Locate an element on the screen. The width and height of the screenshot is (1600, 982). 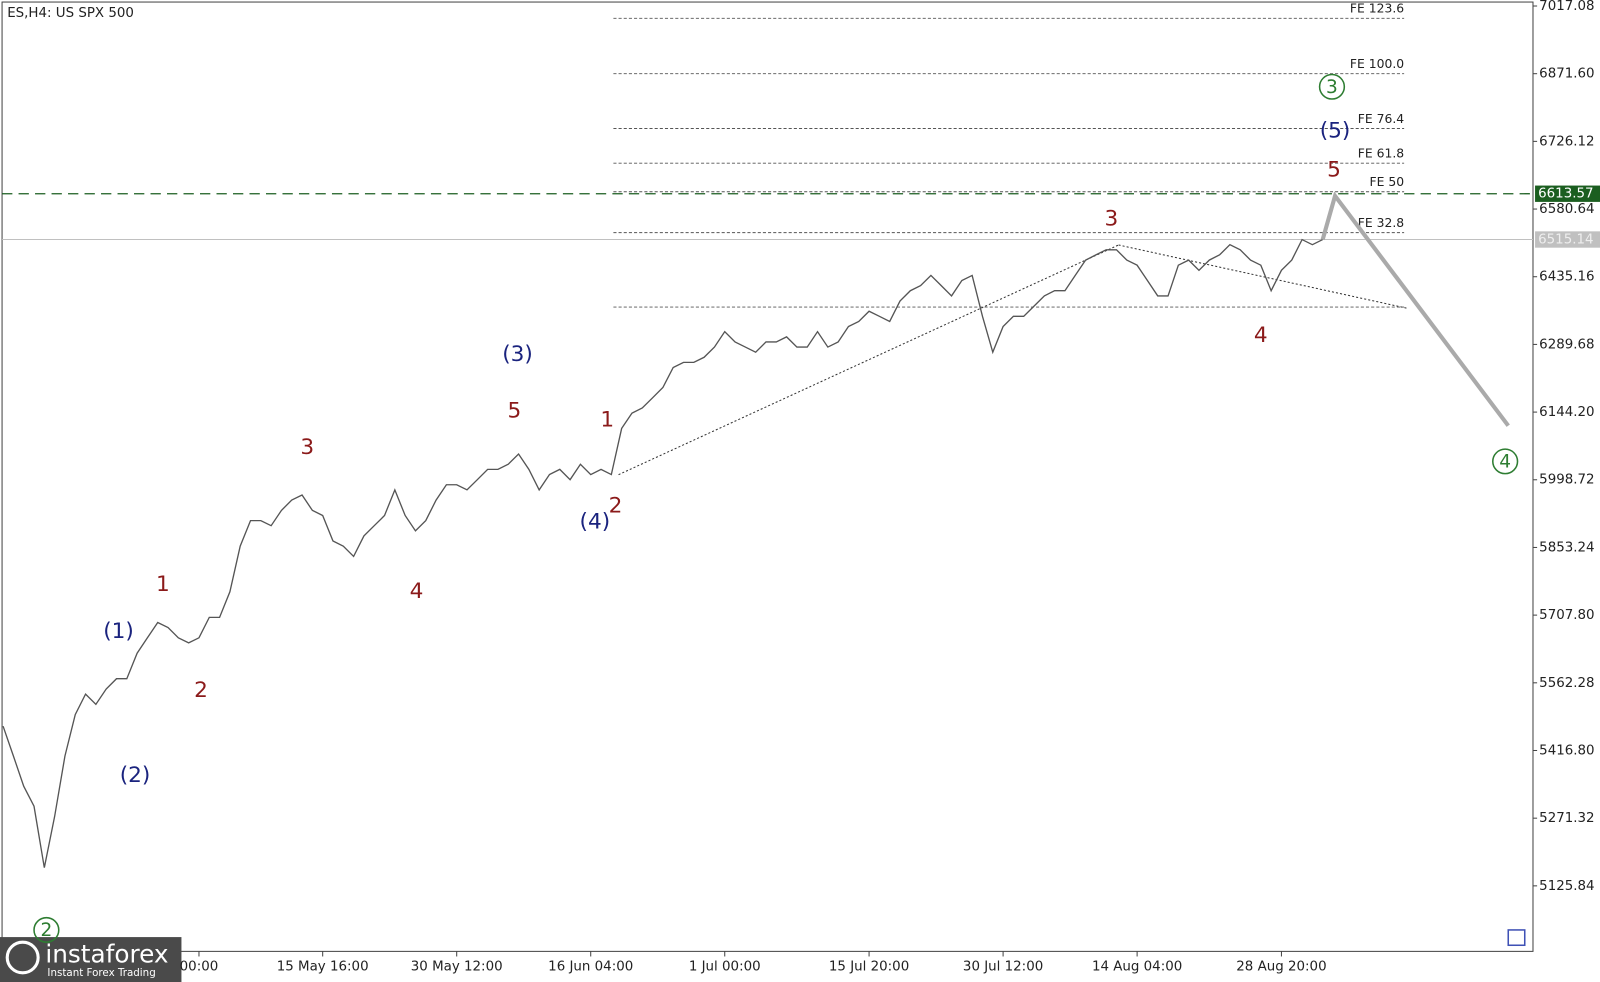
wave-label: (3) is located at coordinates (517, 354).